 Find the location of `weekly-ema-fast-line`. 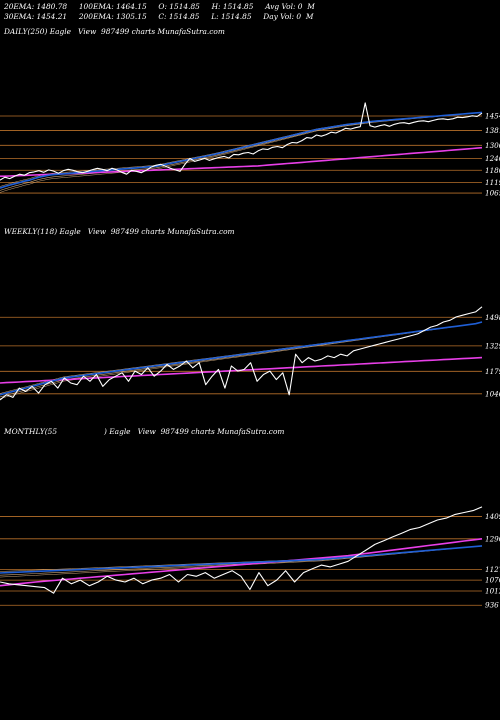

weekly-ema-fast-line is located at coordinates (241, 358).